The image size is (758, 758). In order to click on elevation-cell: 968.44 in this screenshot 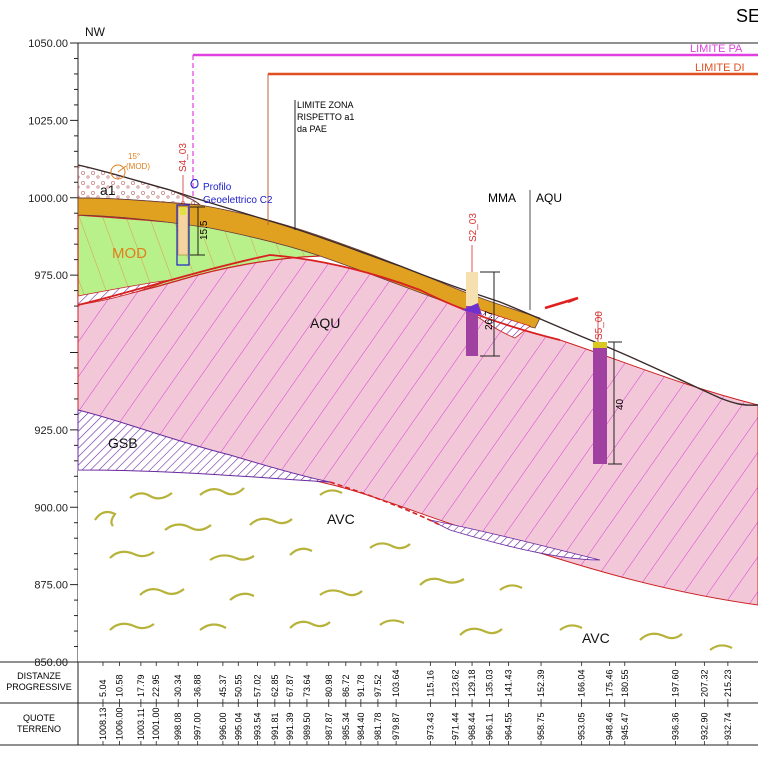, I will do `click(472, 726)`.